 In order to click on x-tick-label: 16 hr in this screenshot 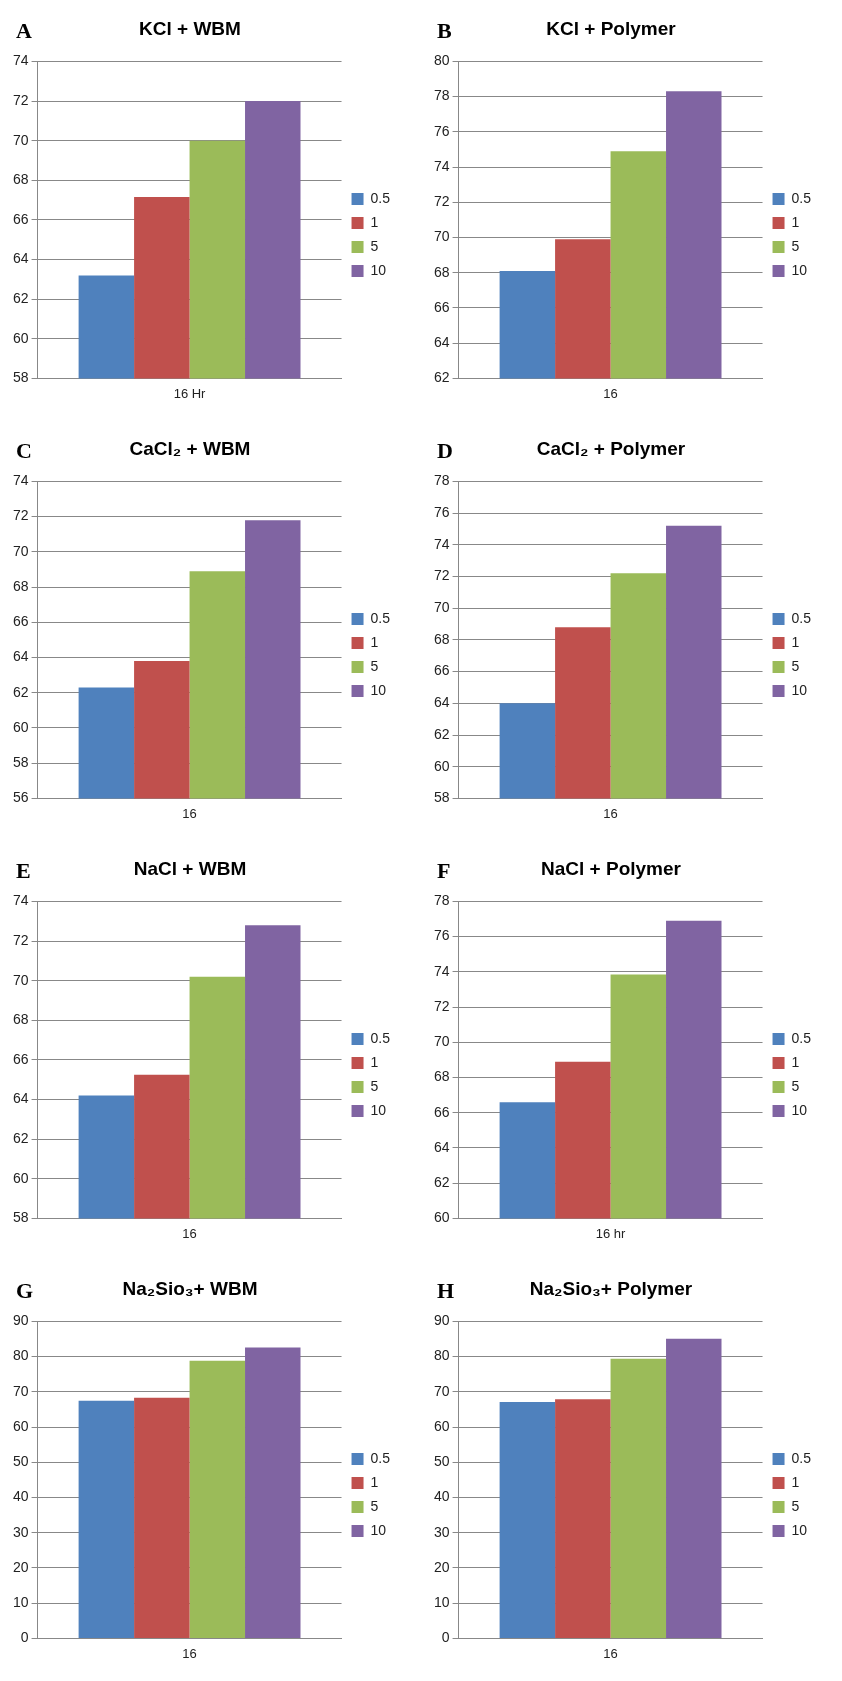, I will do `click(611, 1233)`.